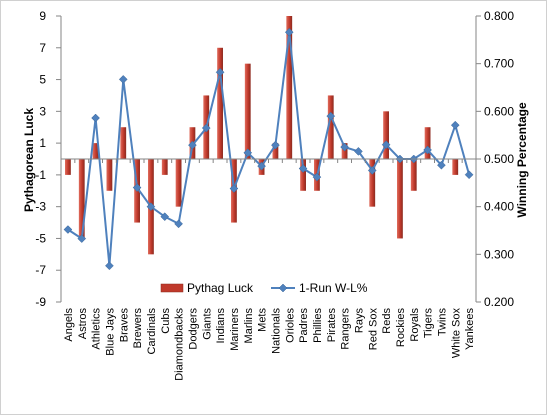  I want to click on category-label: Rangers, so click(346, 329).